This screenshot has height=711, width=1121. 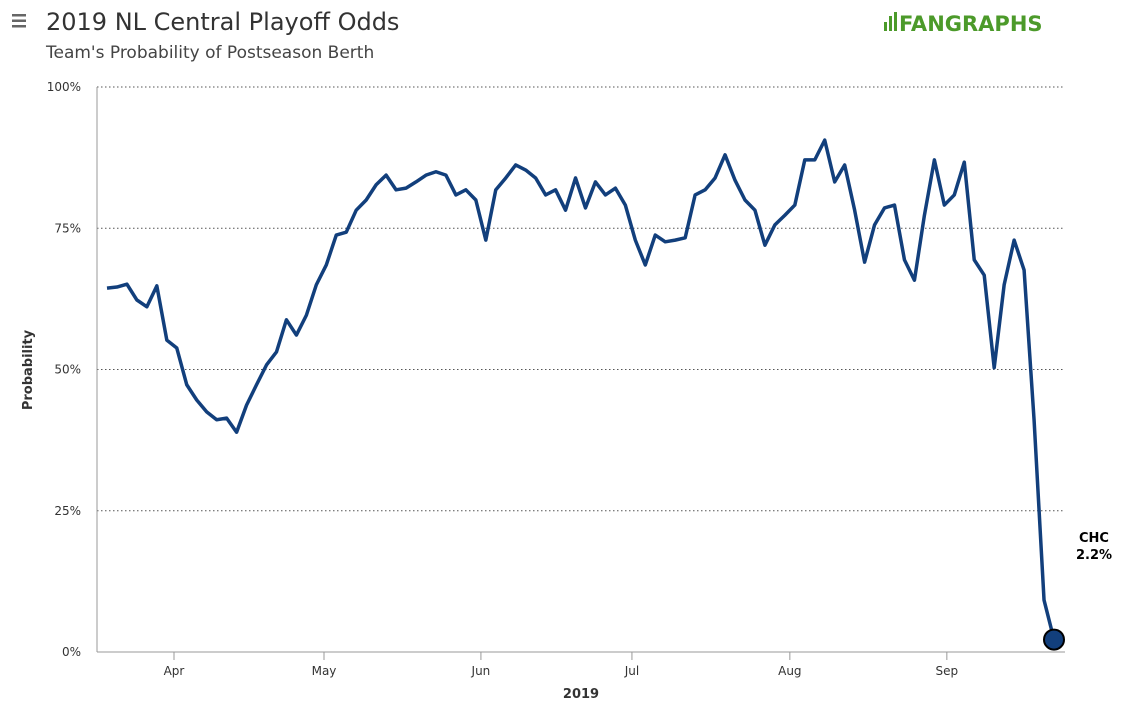 What do you see at coordinates (1094, 555) in the screenshot?
I see `end-value-label: 2.2%` at bounding box center [1094, 555].